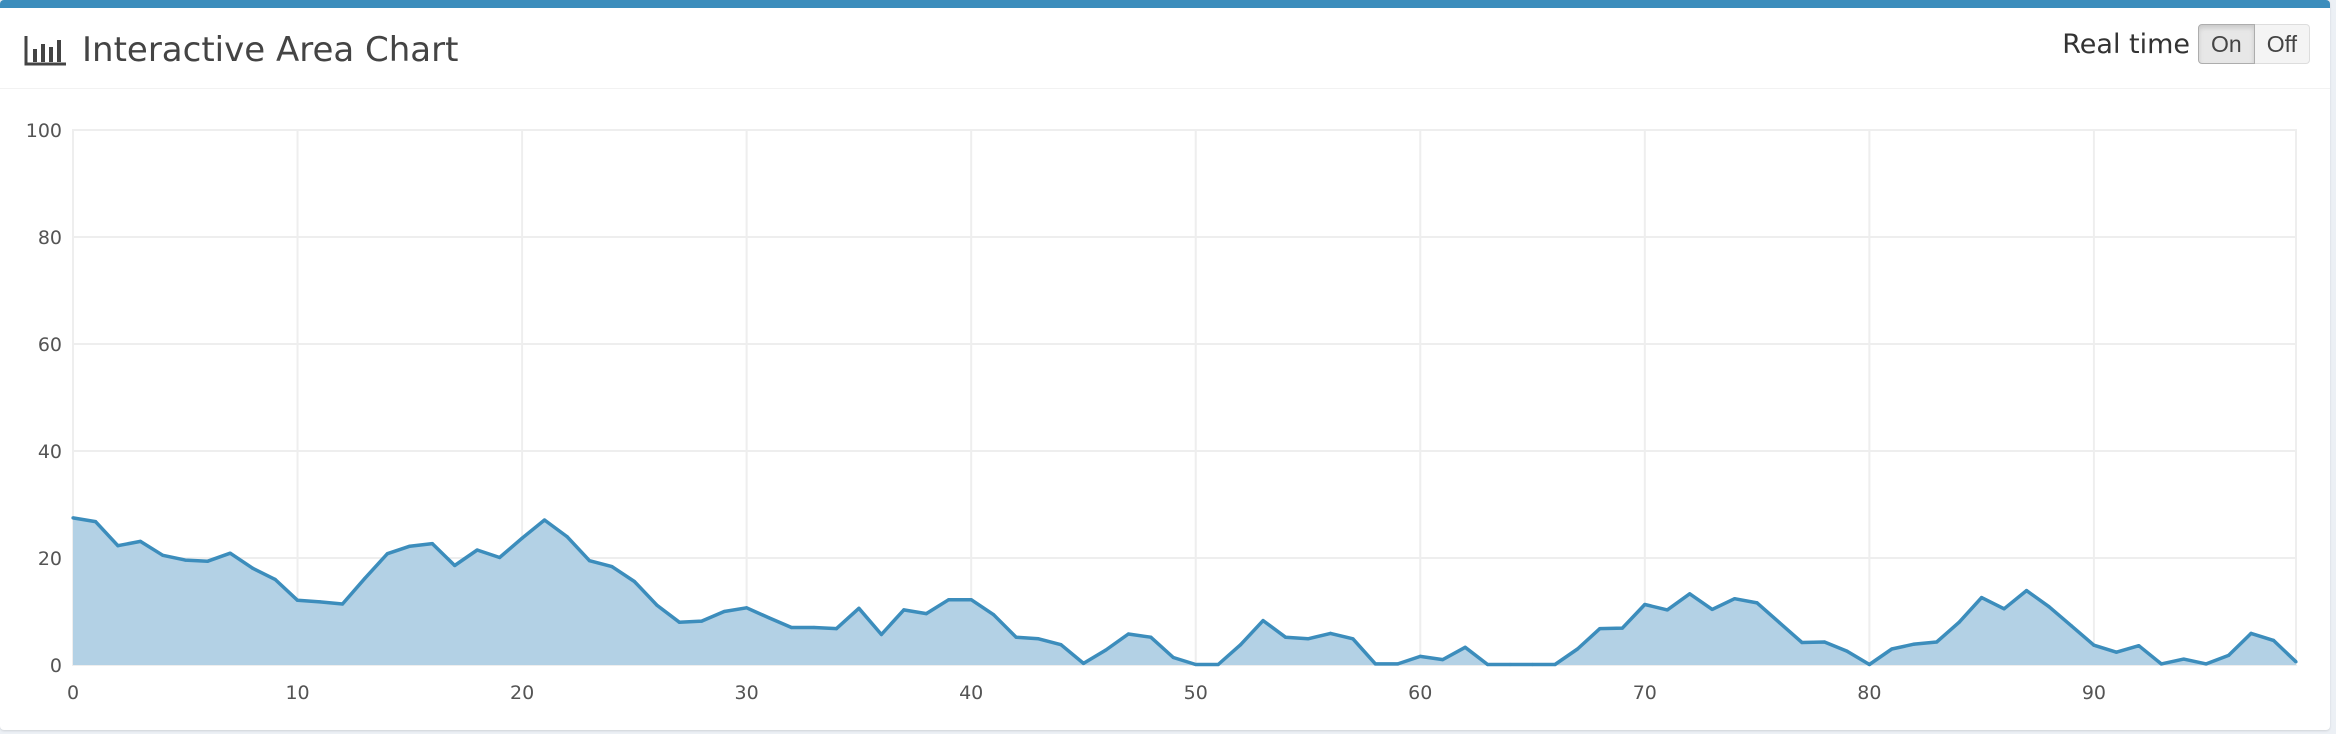  What do you see at coordinates (2126, 44) in the screenshot?
I see `realtime-label: Real time` at bounding box center [2126, 44].